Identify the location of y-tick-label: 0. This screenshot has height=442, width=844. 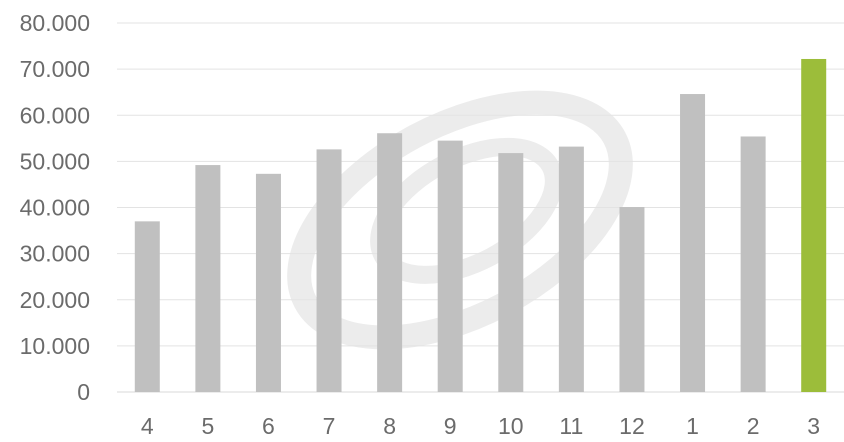
(83, 392).